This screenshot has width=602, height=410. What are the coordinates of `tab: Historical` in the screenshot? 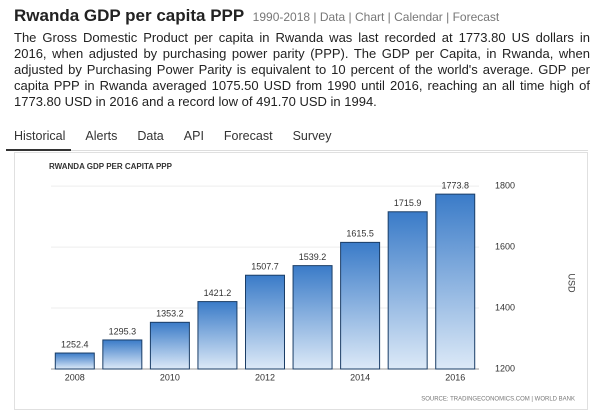 It's located at (39, 138).